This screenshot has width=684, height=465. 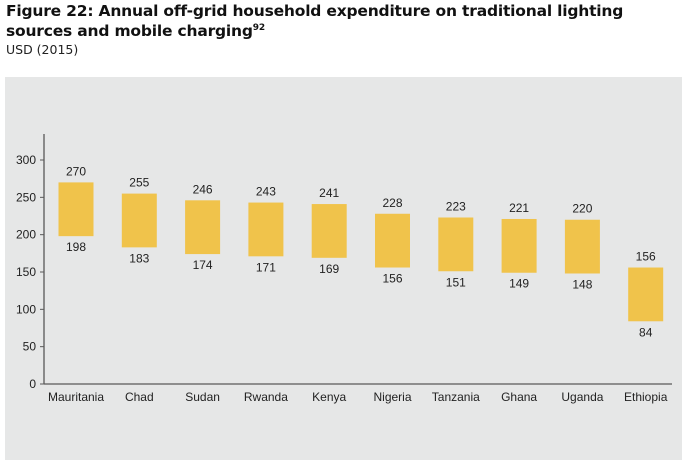 I want to click on data-label-low: 84, so click(x=646, y=332).